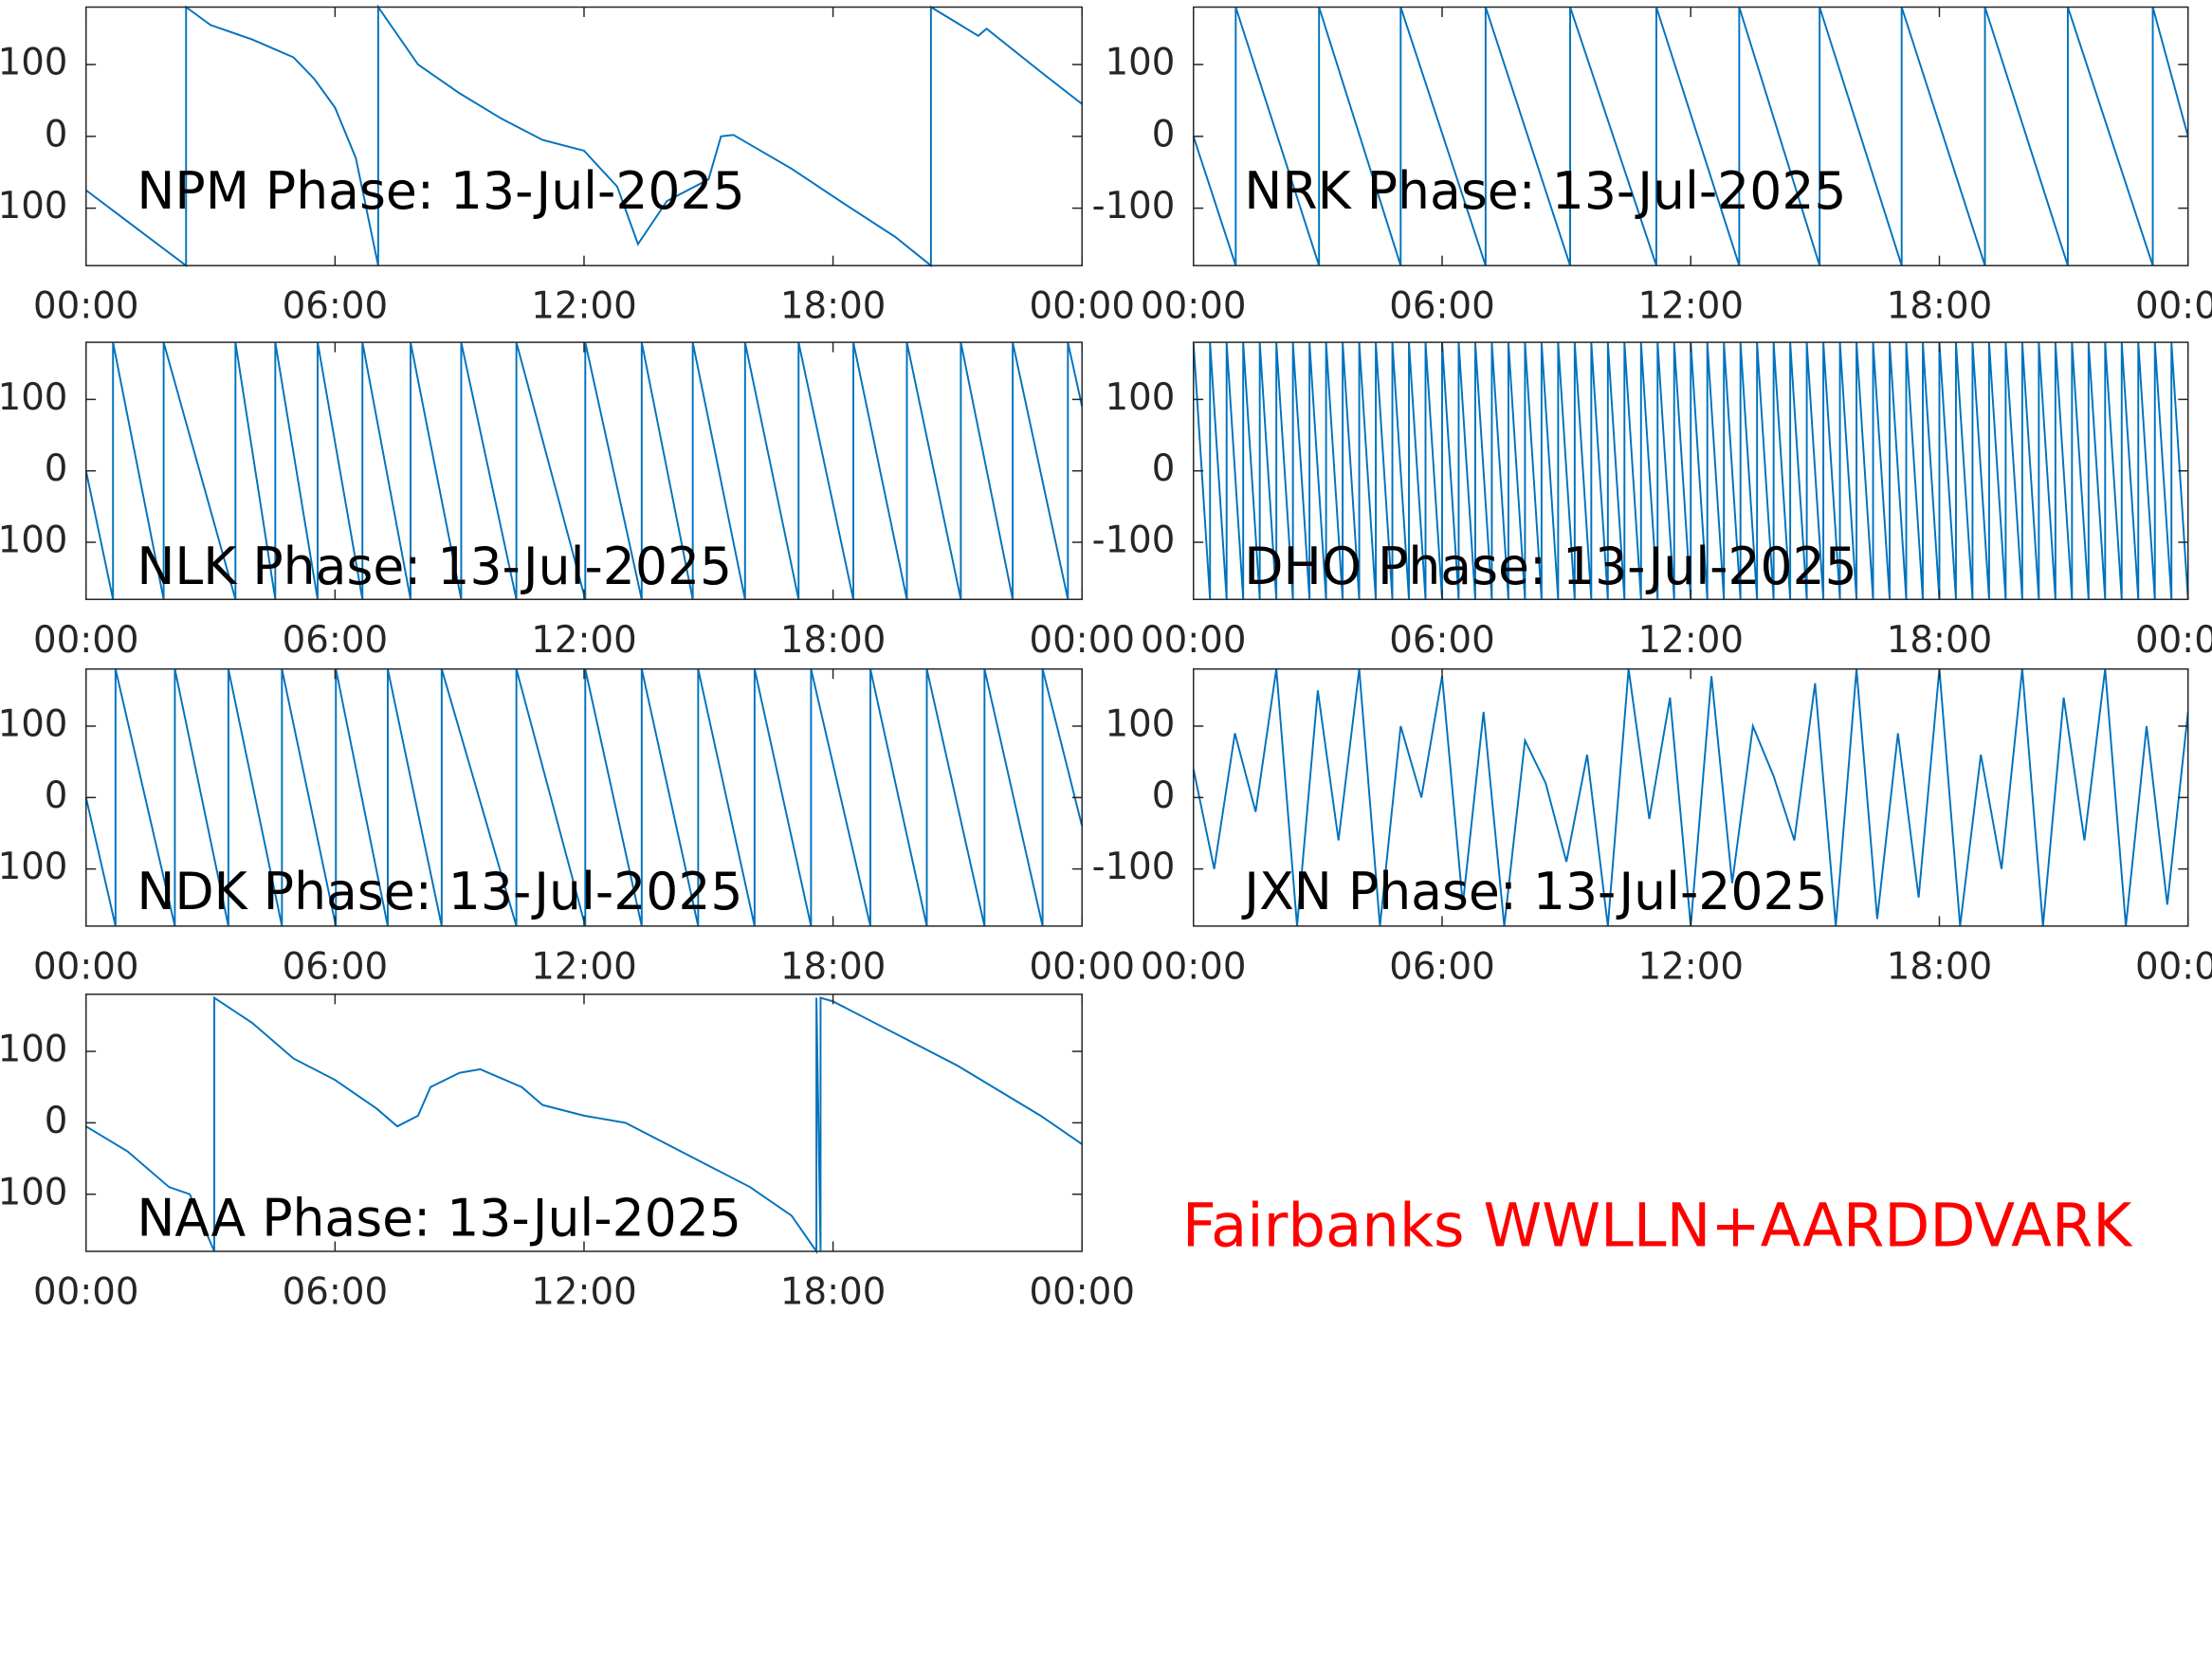  Describe the element at coordinates (439, 891) in the screenshot. I see `chart-title: NDK Phase: 13-Jul-2025` at that location.